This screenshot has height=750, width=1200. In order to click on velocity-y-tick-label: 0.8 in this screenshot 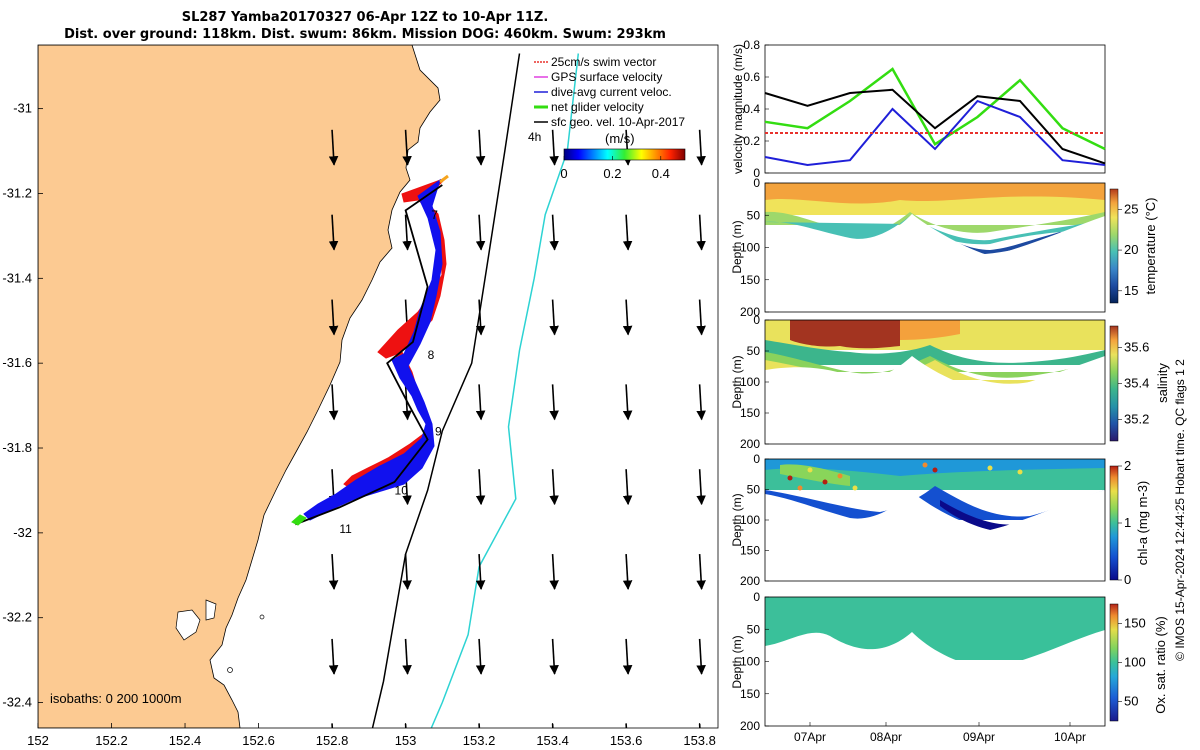, I will do `click(751, 45)`.